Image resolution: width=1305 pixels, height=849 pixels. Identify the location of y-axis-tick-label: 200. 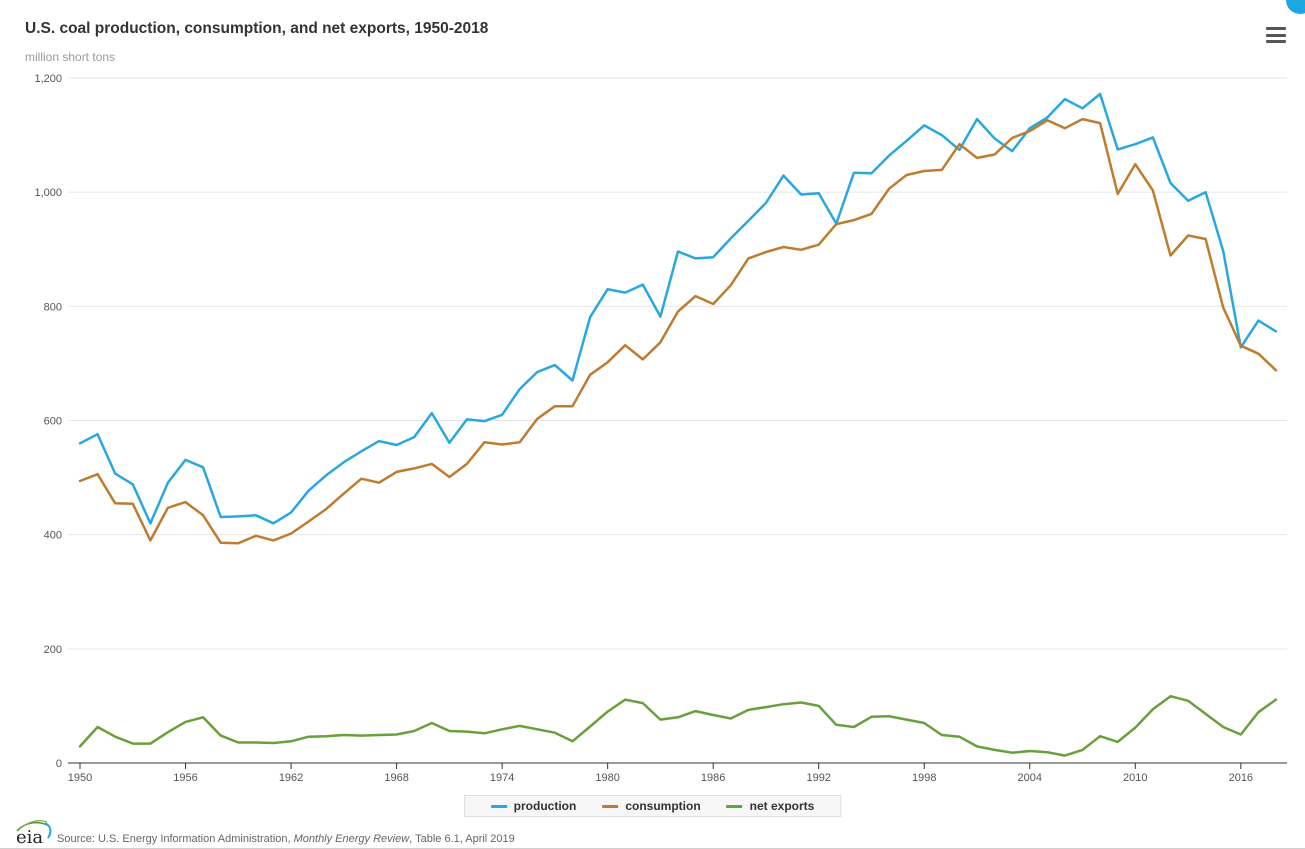
(53, 650).